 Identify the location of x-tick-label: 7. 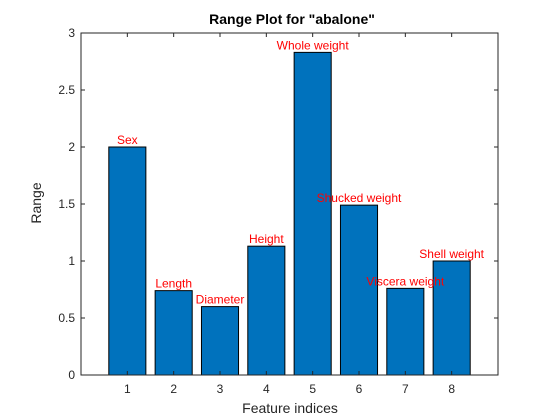
(405, 389).